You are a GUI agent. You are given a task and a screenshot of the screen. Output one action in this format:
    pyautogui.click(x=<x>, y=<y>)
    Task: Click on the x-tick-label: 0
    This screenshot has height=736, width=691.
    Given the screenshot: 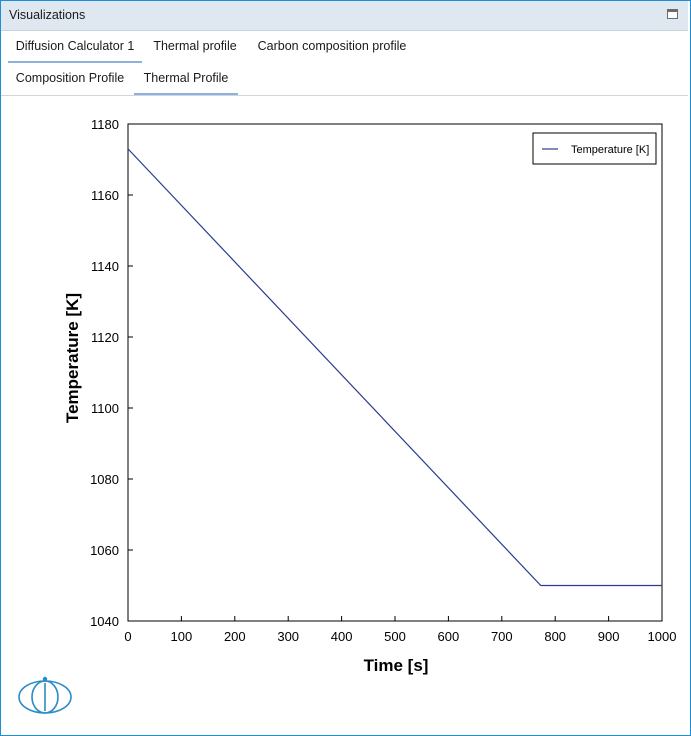 What is the action you would take?
    pyautogui.click(x=127, y=636)
    